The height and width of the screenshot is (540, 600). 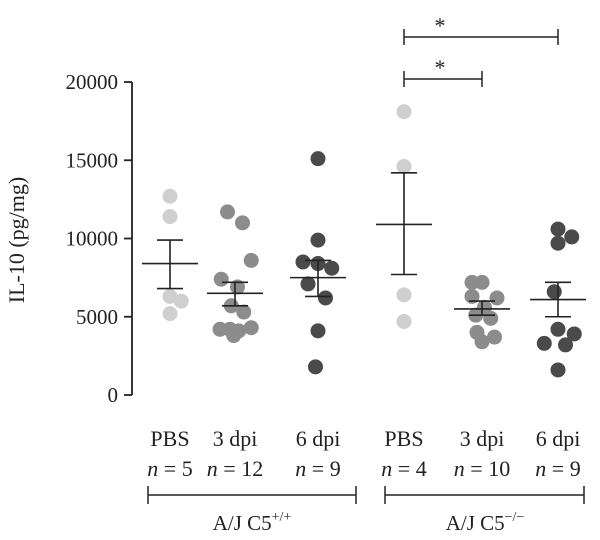 I want to click on genotype-group-wt: A/J C5+/+, so click(x=252, y=510).